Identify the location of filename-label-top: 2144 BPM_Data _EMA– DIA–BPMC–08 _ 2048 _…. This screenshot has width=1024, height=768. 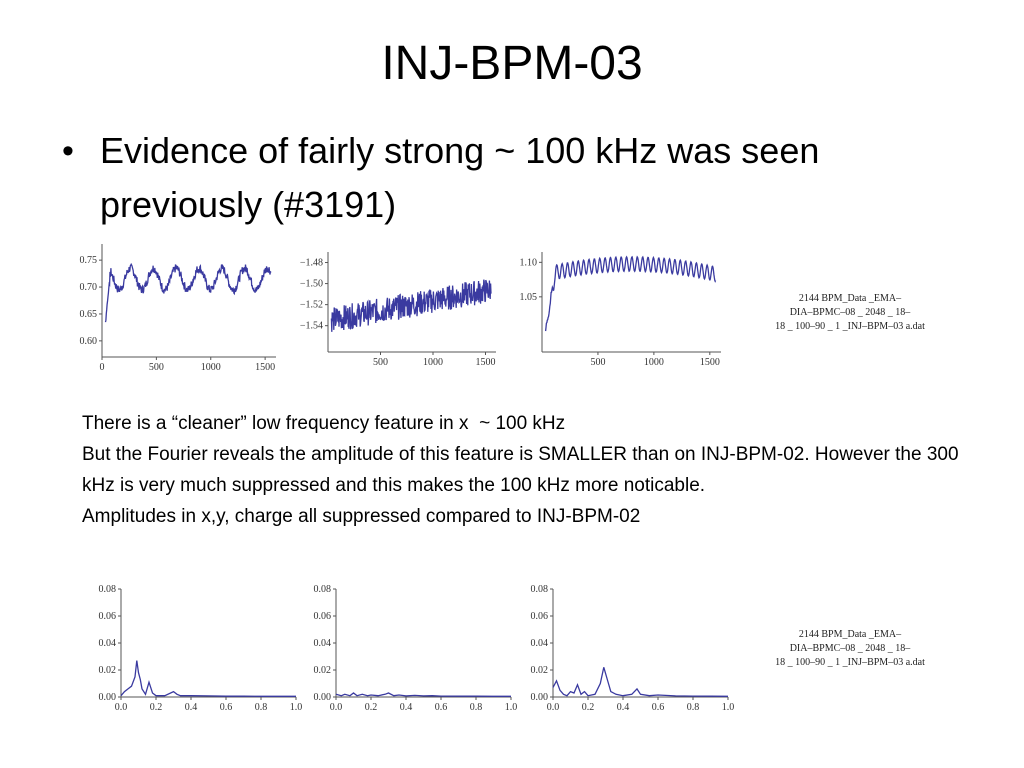
(850, 313).